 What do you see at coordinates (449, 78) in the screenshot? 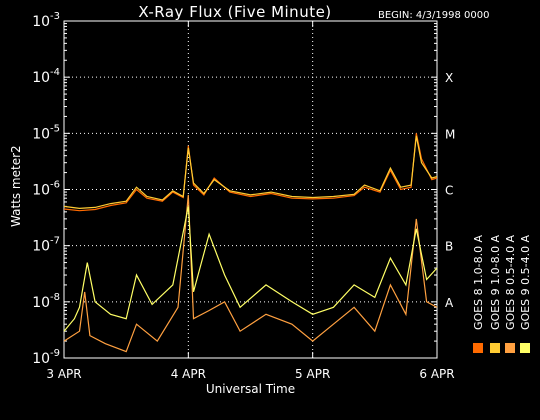
I see `flare-class-label: X` at bounding box center [449, 78].